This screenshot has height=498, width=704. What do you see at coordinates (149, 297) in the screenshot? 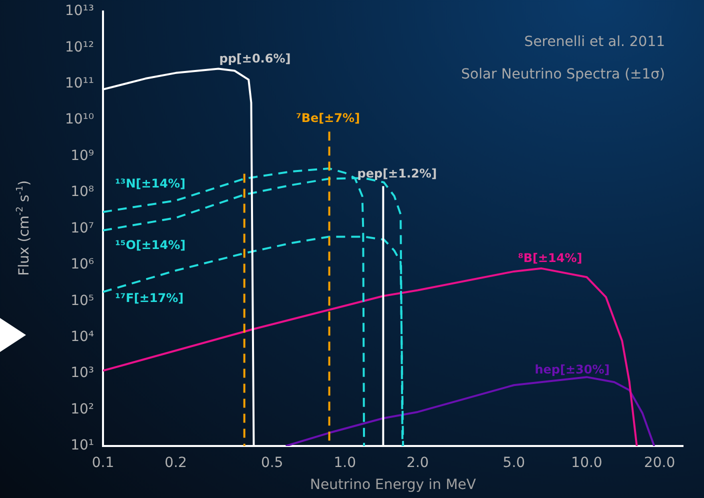
I see `series-label: ¹⁷F[±17%]` at bounding box center [149, 297].